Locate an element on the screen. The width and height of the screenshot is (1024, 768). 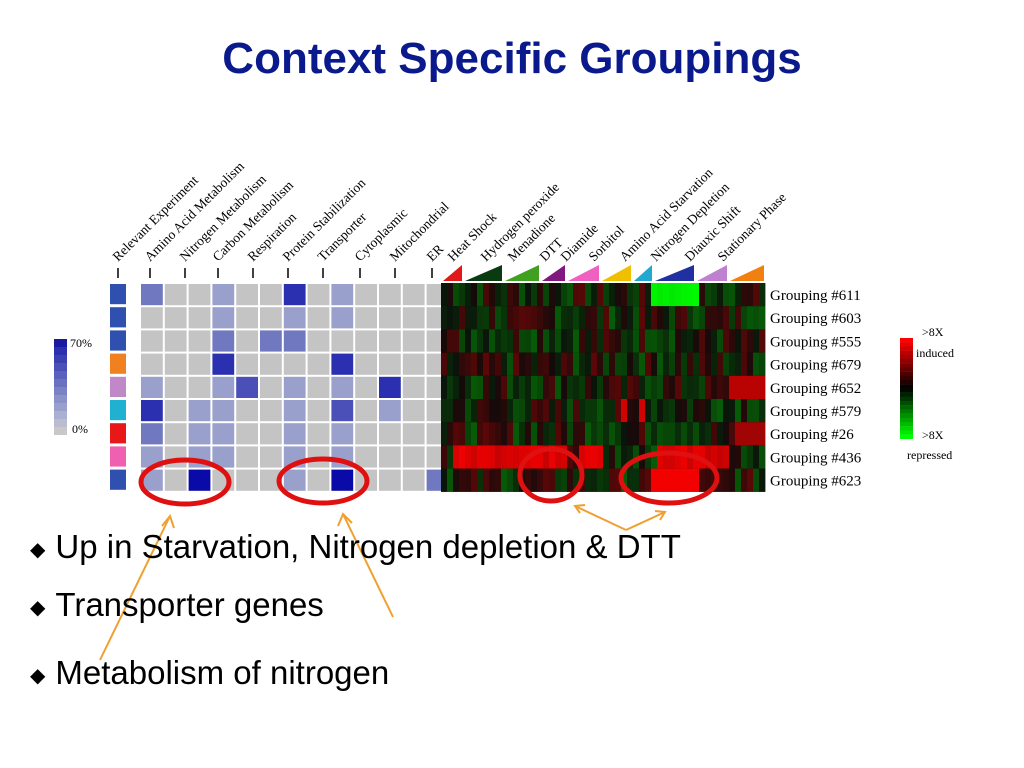
column-ticks is located at coordinates (275, 273).